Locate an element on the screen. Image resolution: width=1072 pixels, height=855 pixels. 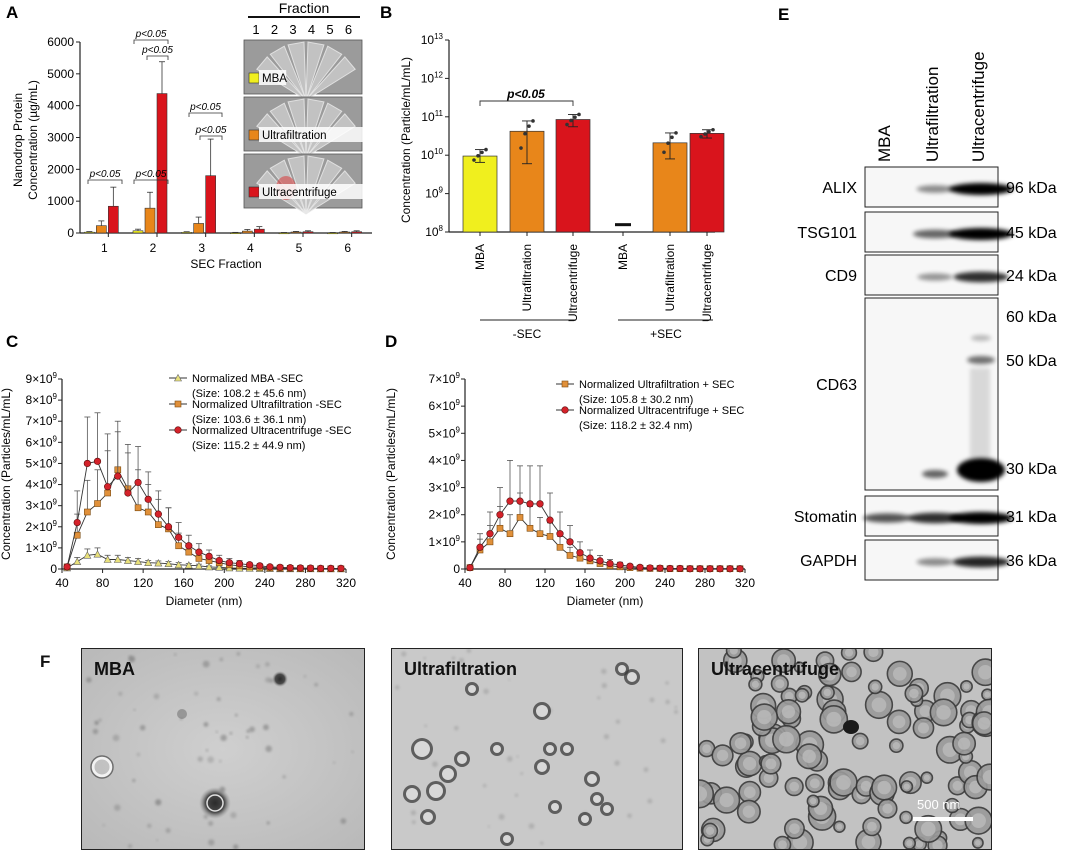
y-tick-label: 1011 is located at coordinates (432, 116).